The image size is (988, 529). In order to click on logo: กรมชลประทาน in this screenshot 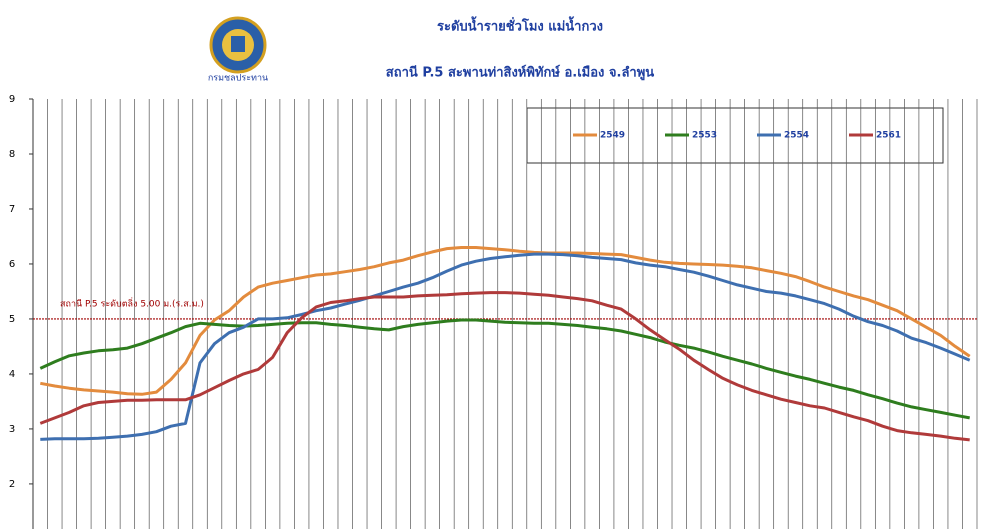, I will do `click(238, 50)`.